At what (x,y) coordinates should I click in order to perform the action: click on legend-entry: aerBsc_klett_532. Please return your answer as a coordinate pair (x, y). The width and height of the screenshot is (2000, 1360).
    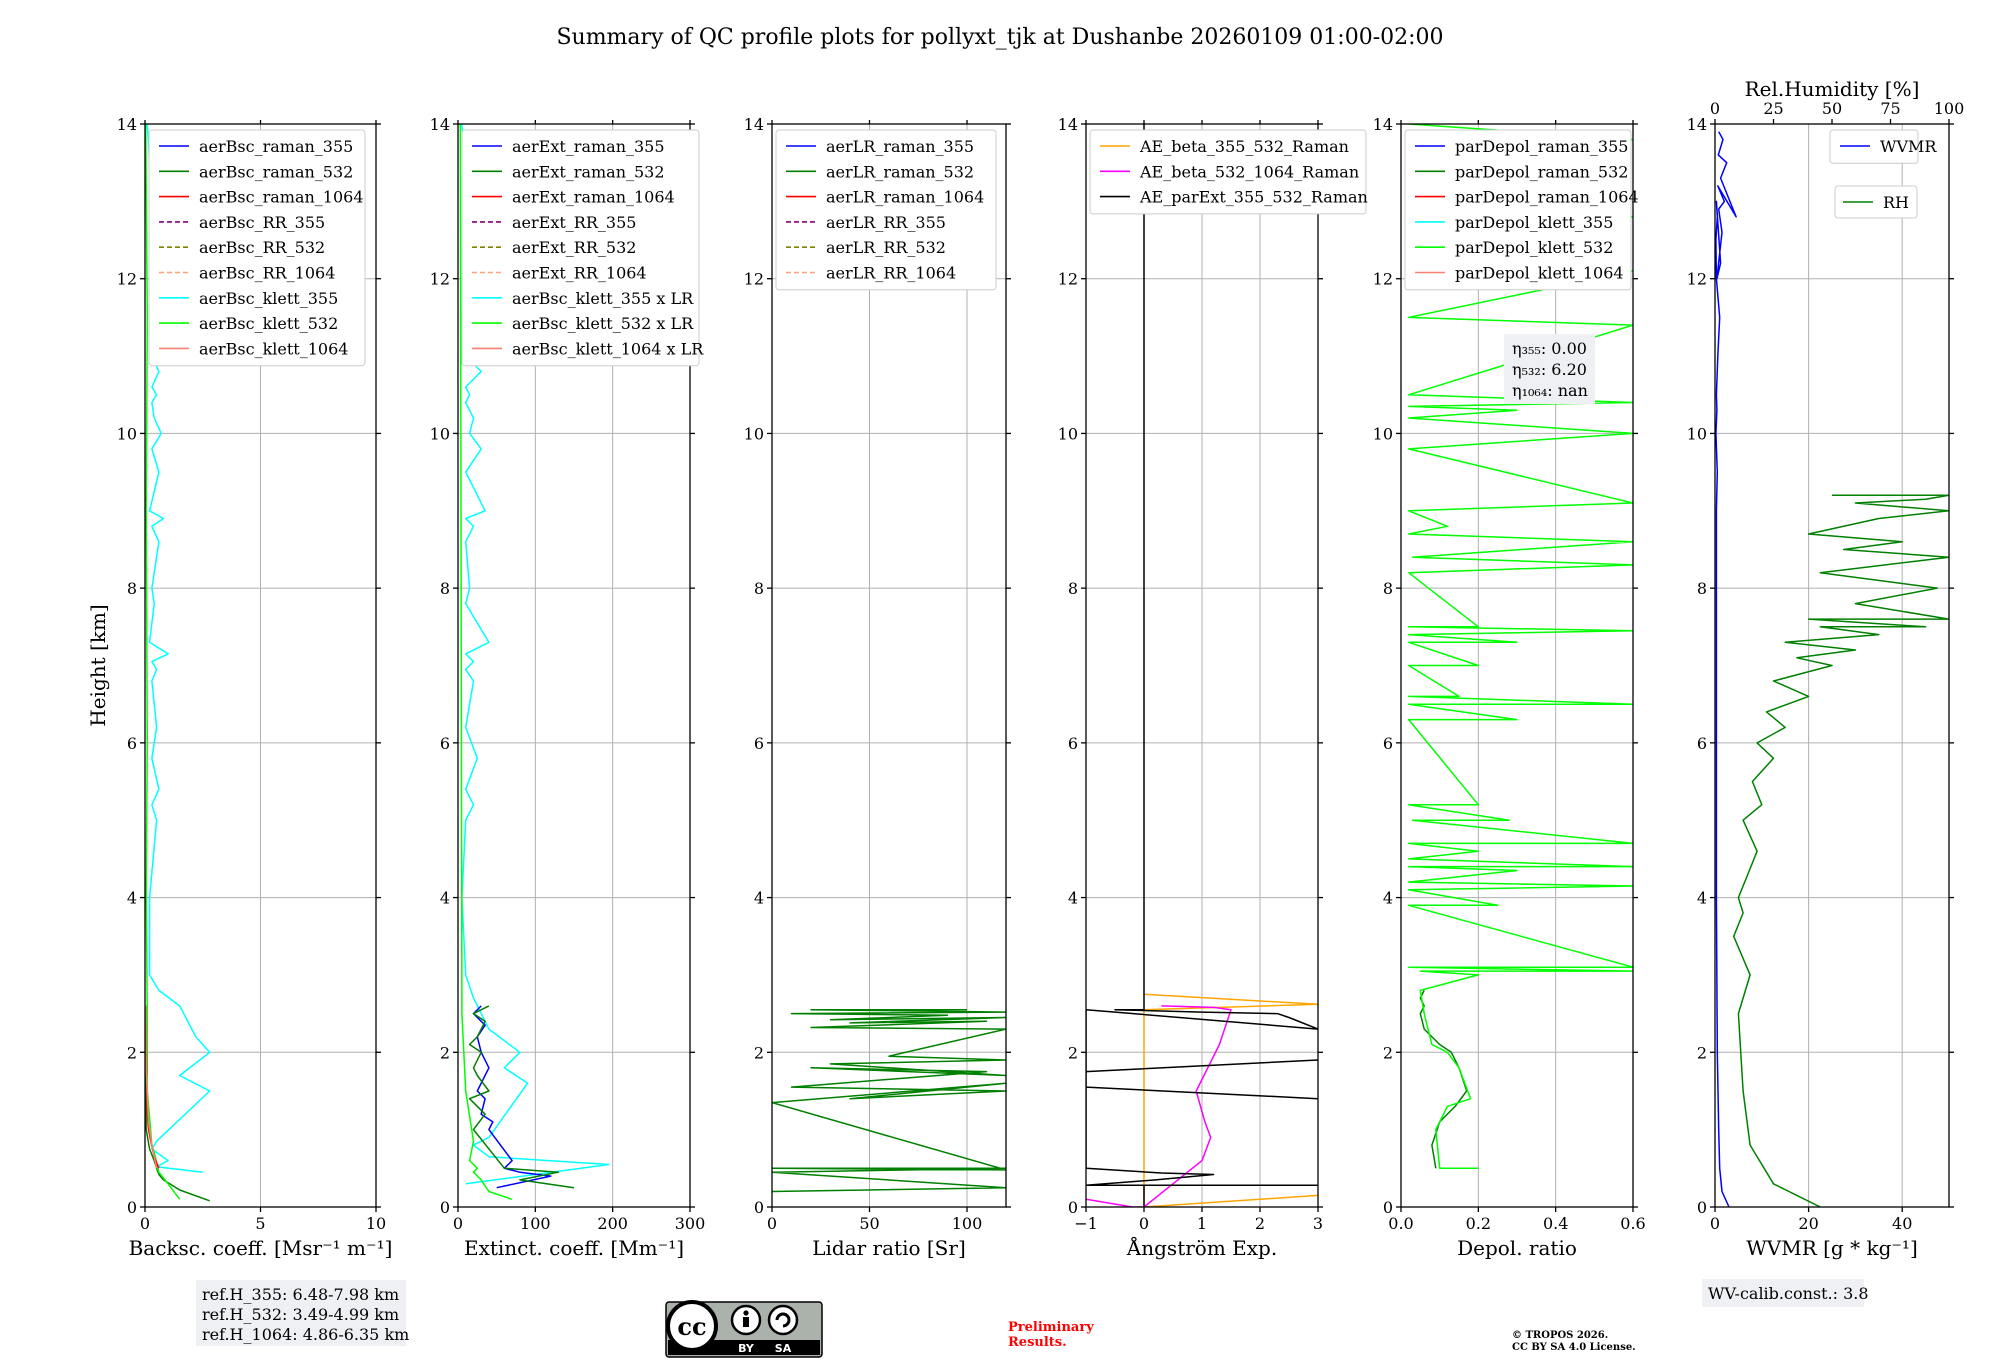
    Looking at the image, I should click on (268, 323).